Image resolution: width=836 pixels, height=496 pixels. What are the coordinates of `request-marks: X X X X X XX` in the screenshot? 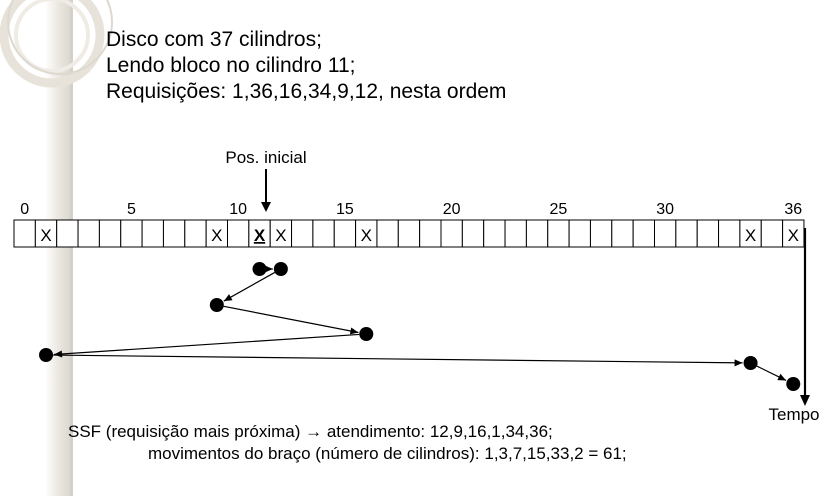 It's located at (419, 235).